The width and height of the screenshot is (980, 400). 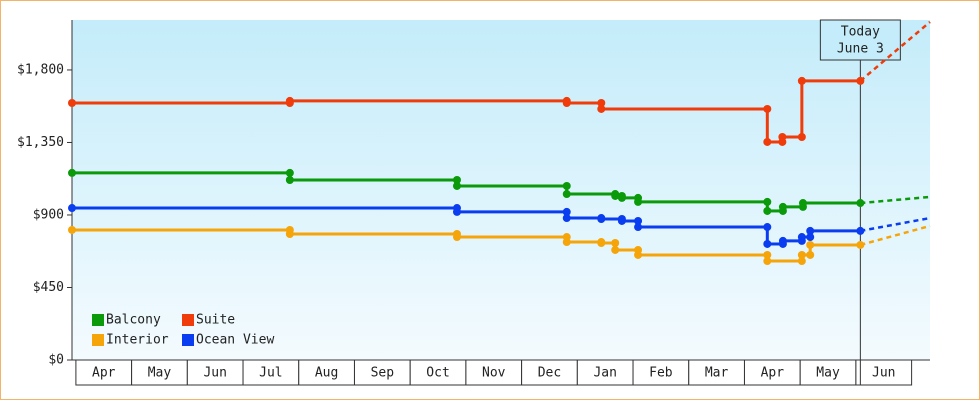 What do you see at coordinates (133, 320) in the screenshot?
I see `legend-label: Balcony` at bounding box center [133, 320].